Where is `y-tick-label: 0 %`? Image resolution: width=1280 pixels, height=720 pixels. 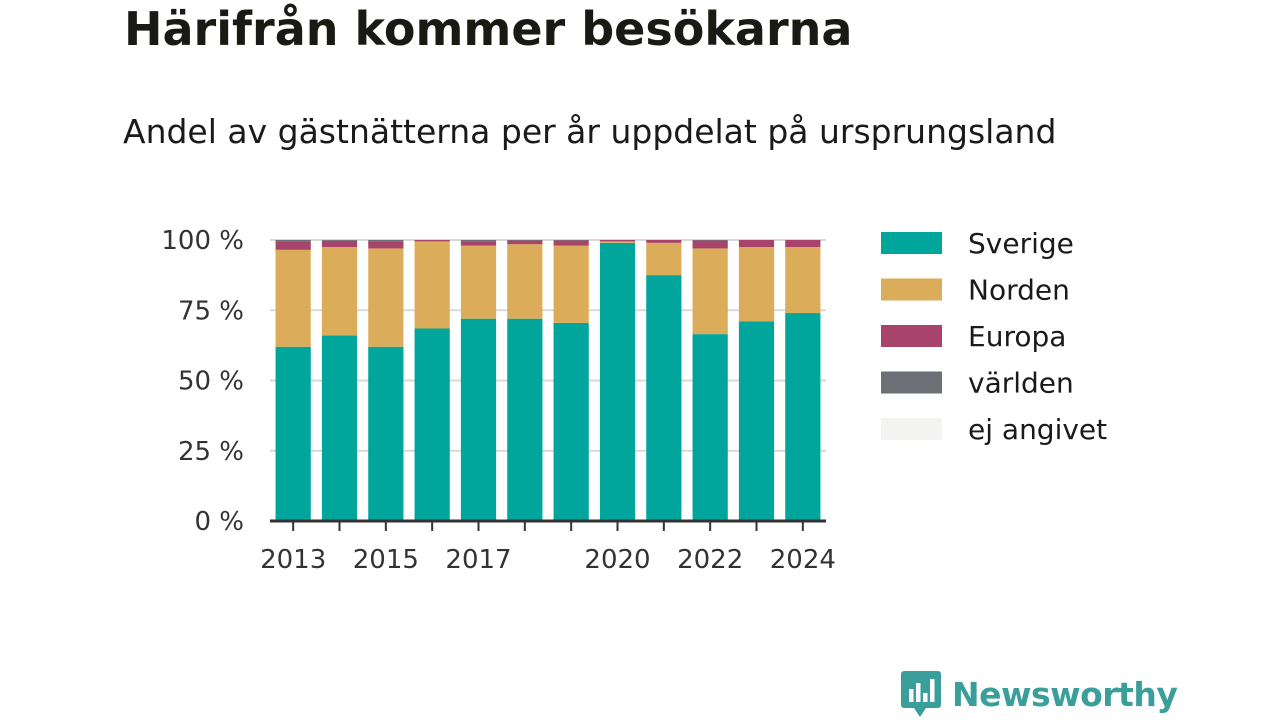 y-tick-label: 0 % is located at coordinates (219, 522).